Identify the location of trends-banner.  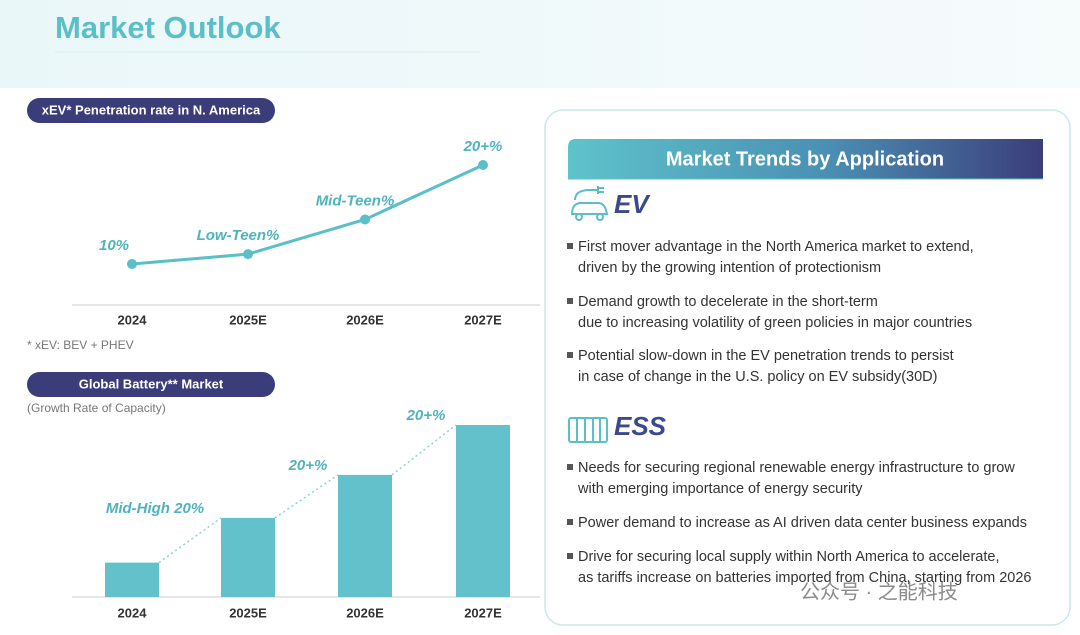
(805, 159).